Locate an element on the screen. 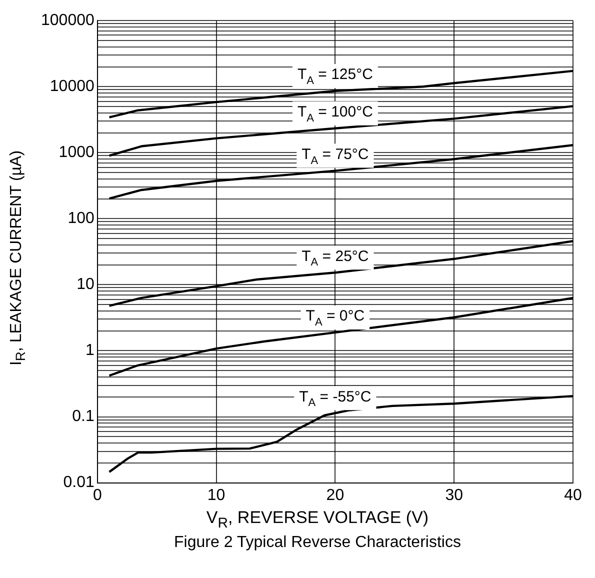 Image resolution: width=595 pixels, height=578 pixels. x-tick-label: 20 is located at coordinates (335, 495).